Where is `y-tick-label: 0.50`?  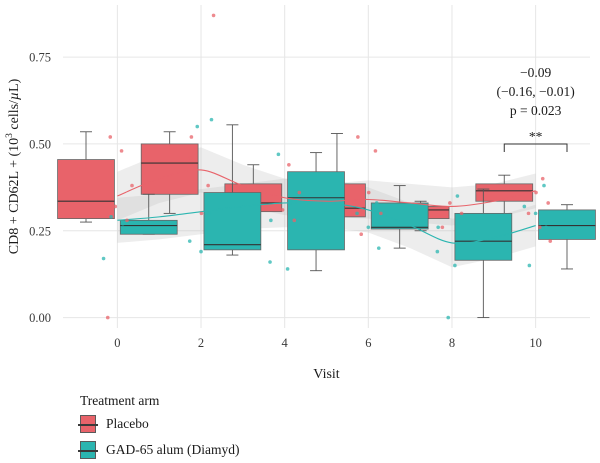
y-tick-label: 0.50 is located at coordinates (40, 144).